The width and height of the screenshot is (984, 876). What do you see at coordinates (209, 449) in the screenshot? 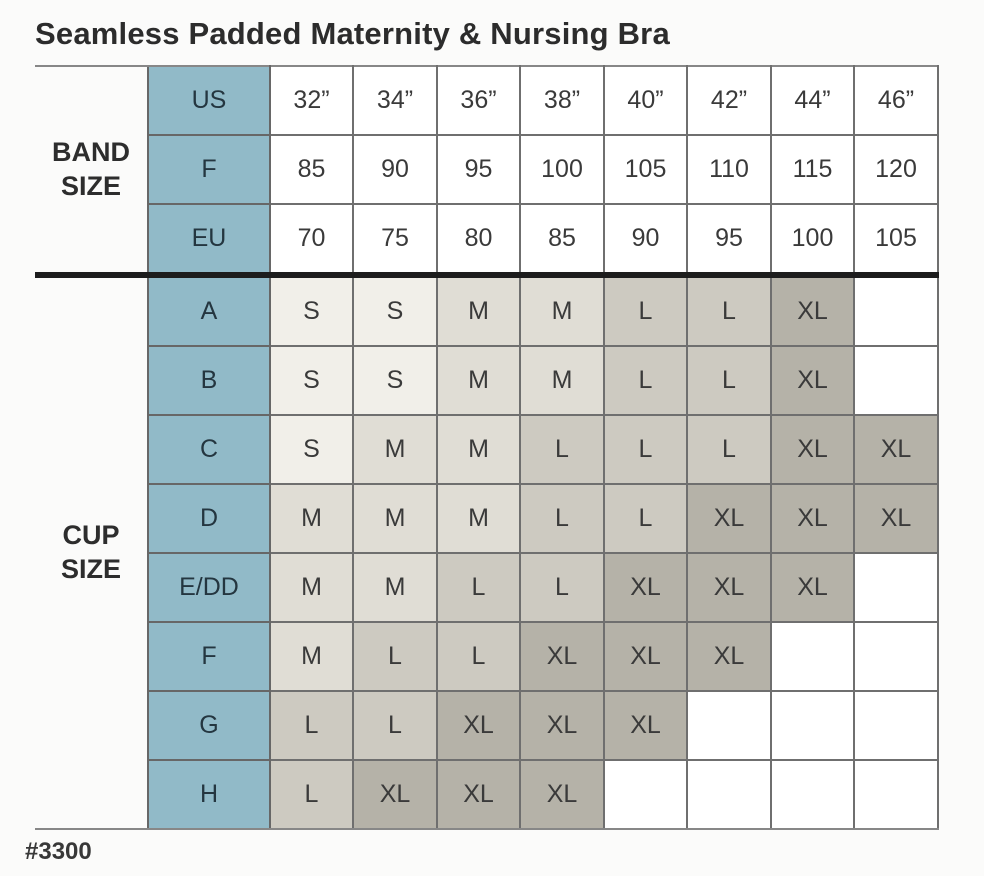
I see `cup-row-header: C` at bounding box center [209, 449].